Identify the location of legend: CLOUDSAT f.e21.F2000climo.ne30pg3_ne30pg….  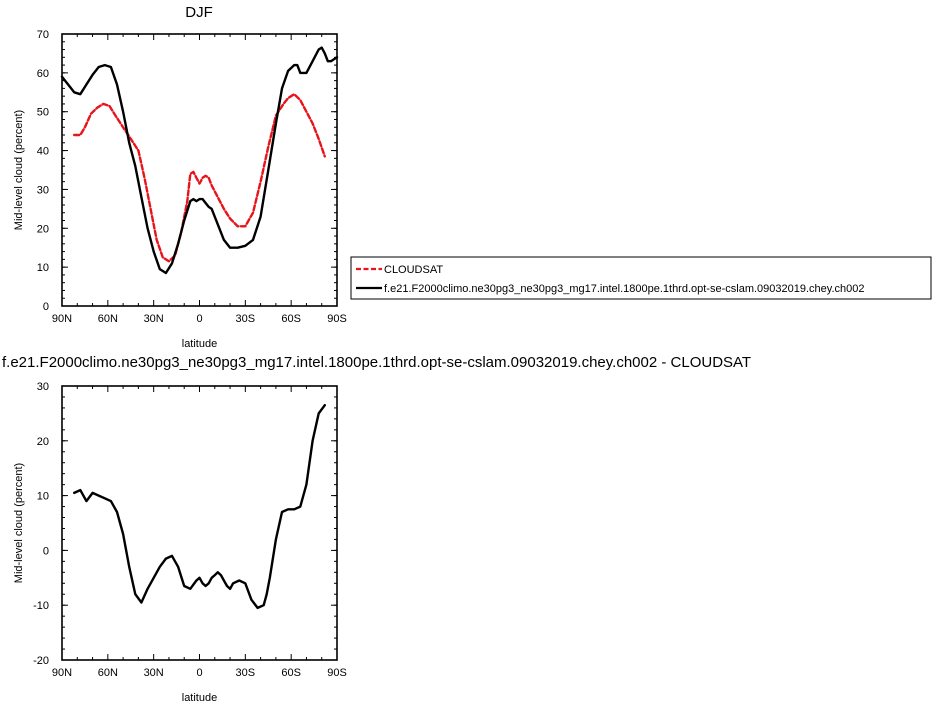
(641, 278).